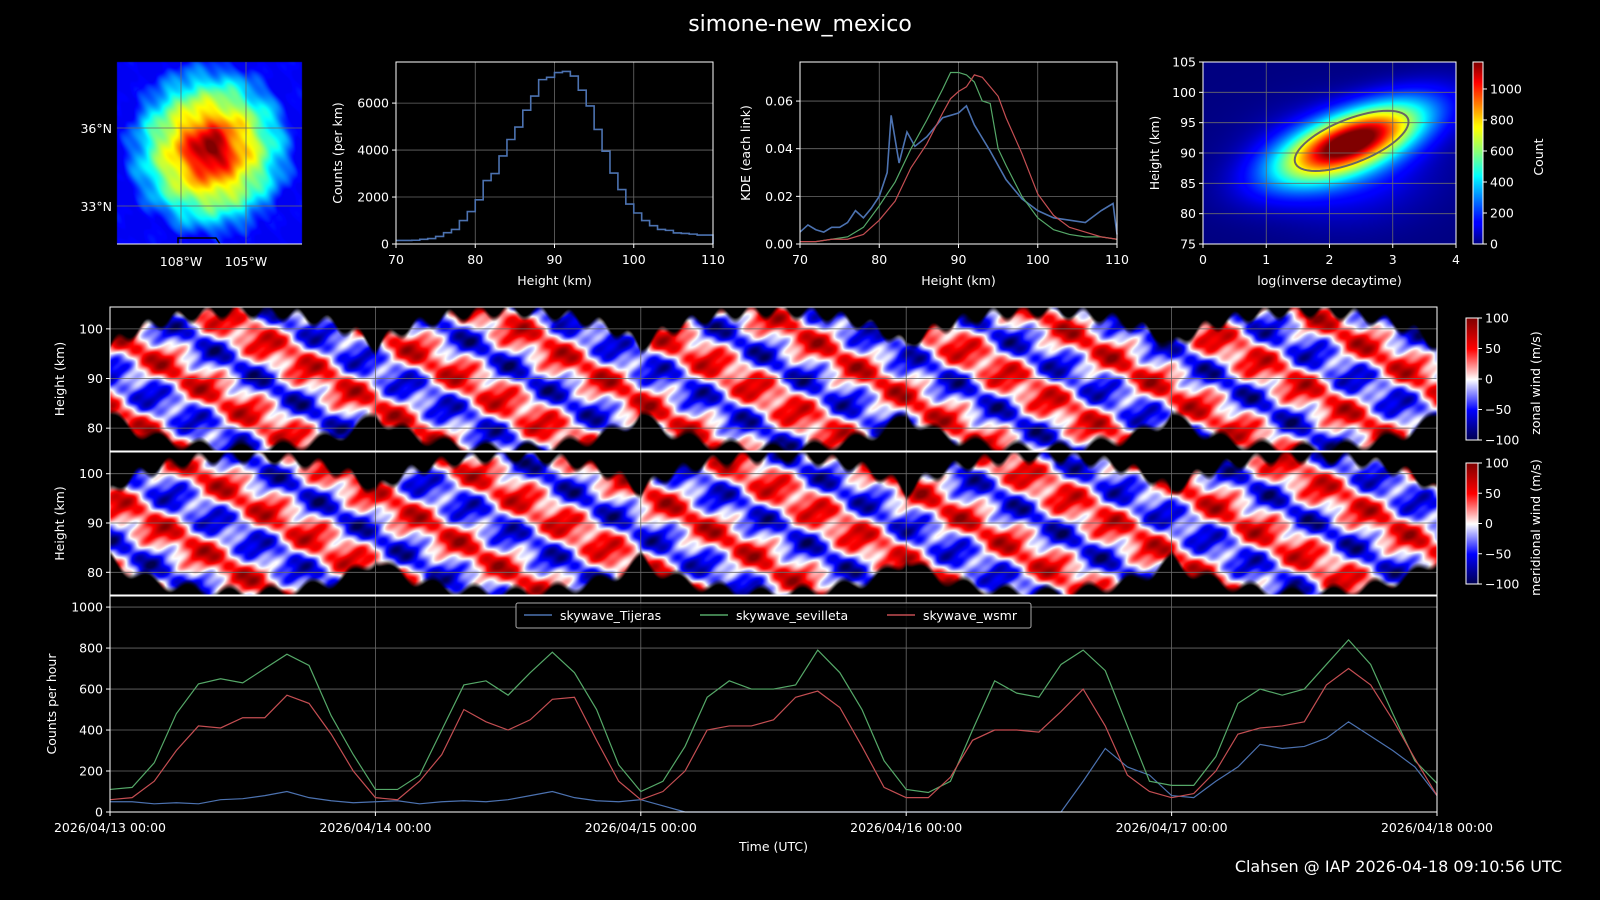  I want to click on zonal-wind-axes, so click(773, 379).